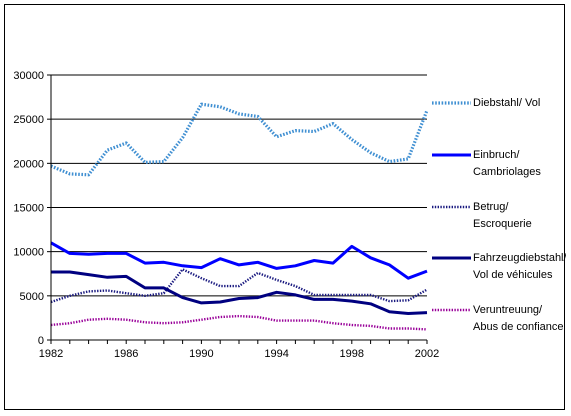  Describe the element at coordinates (51, 354) in the screenshot. I see `x-tick-label: 1982` at that location.